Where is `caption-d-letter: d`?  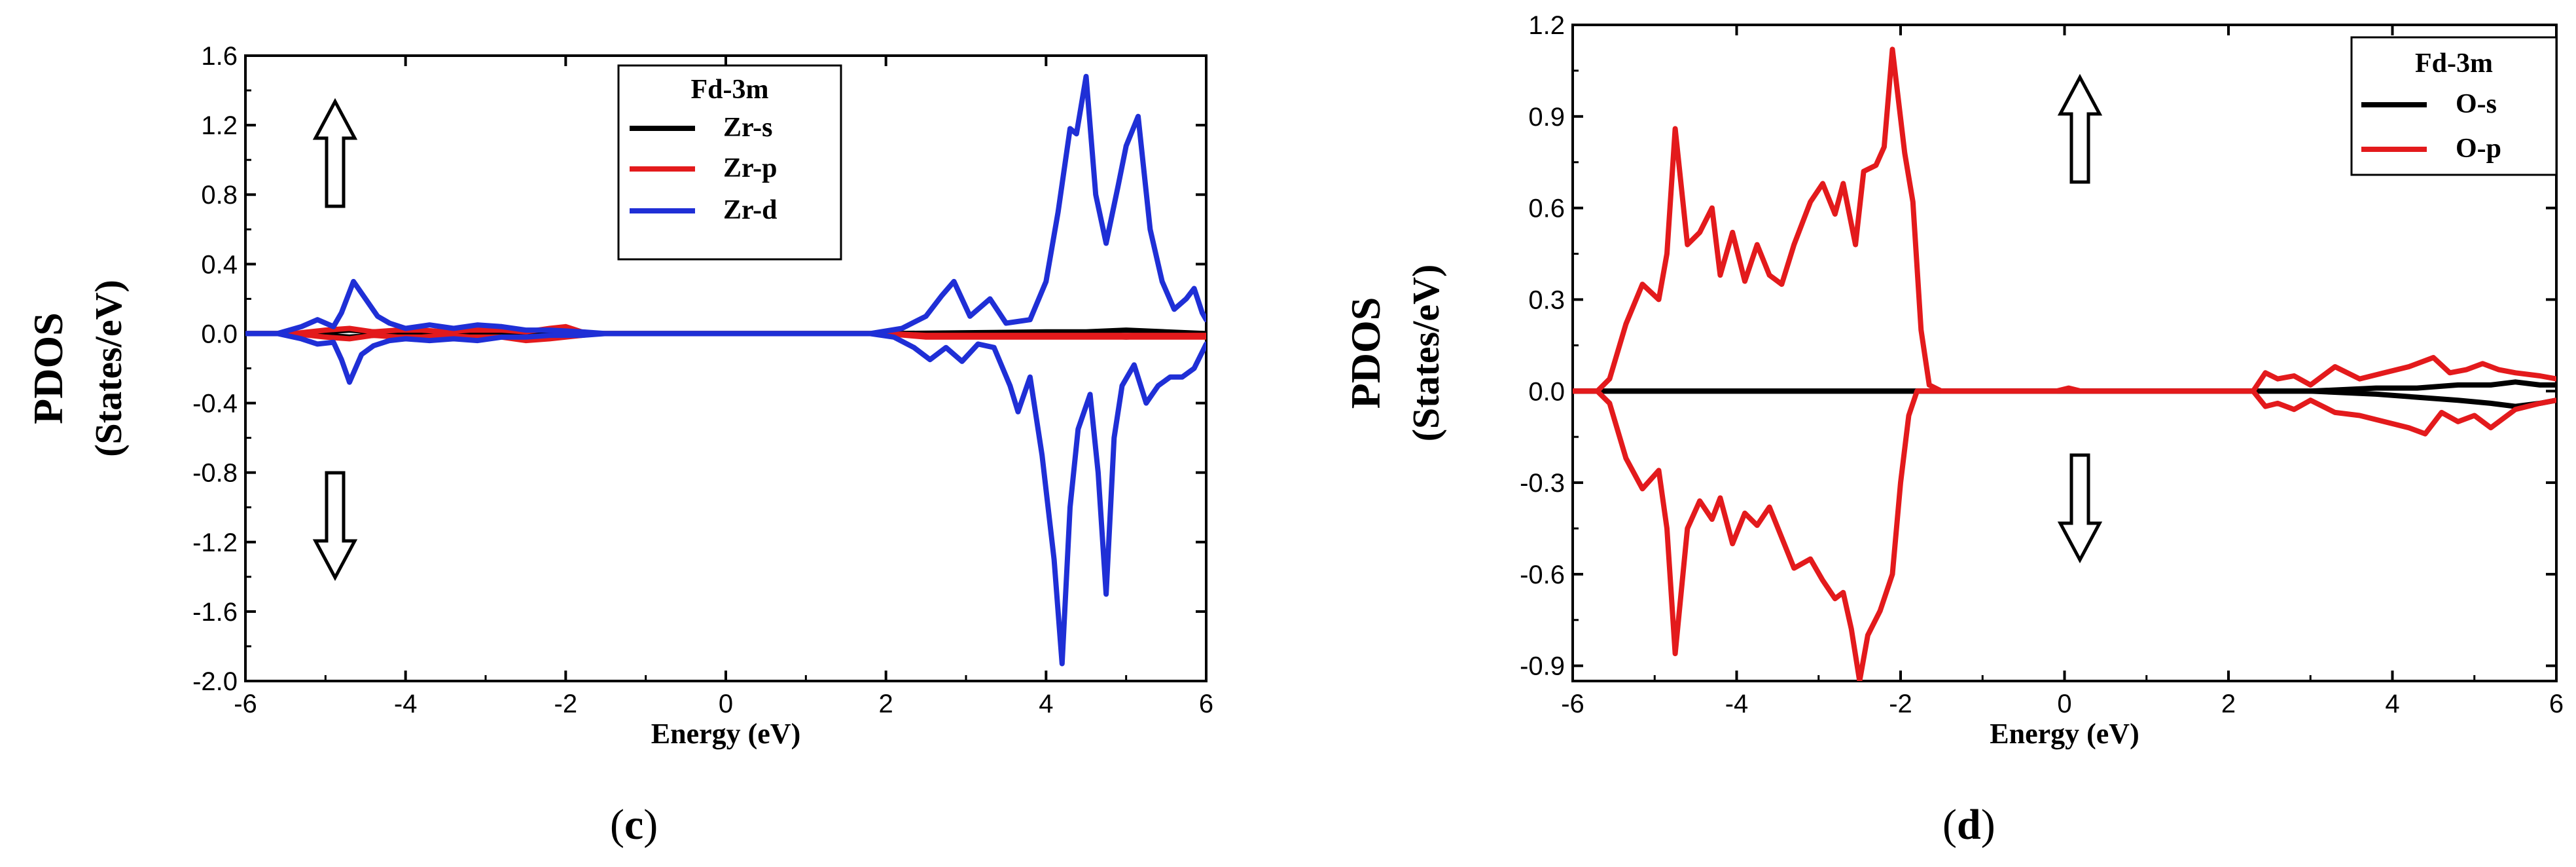 caption-d-letter: d is located at coordinates (1968, 825).